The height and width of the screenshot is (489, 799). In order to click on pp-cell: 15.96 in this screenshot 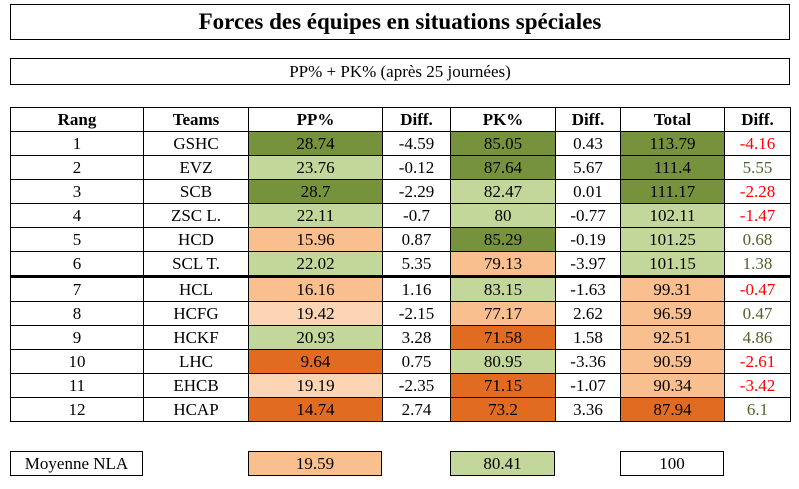, I will do `click(315, 239)`.